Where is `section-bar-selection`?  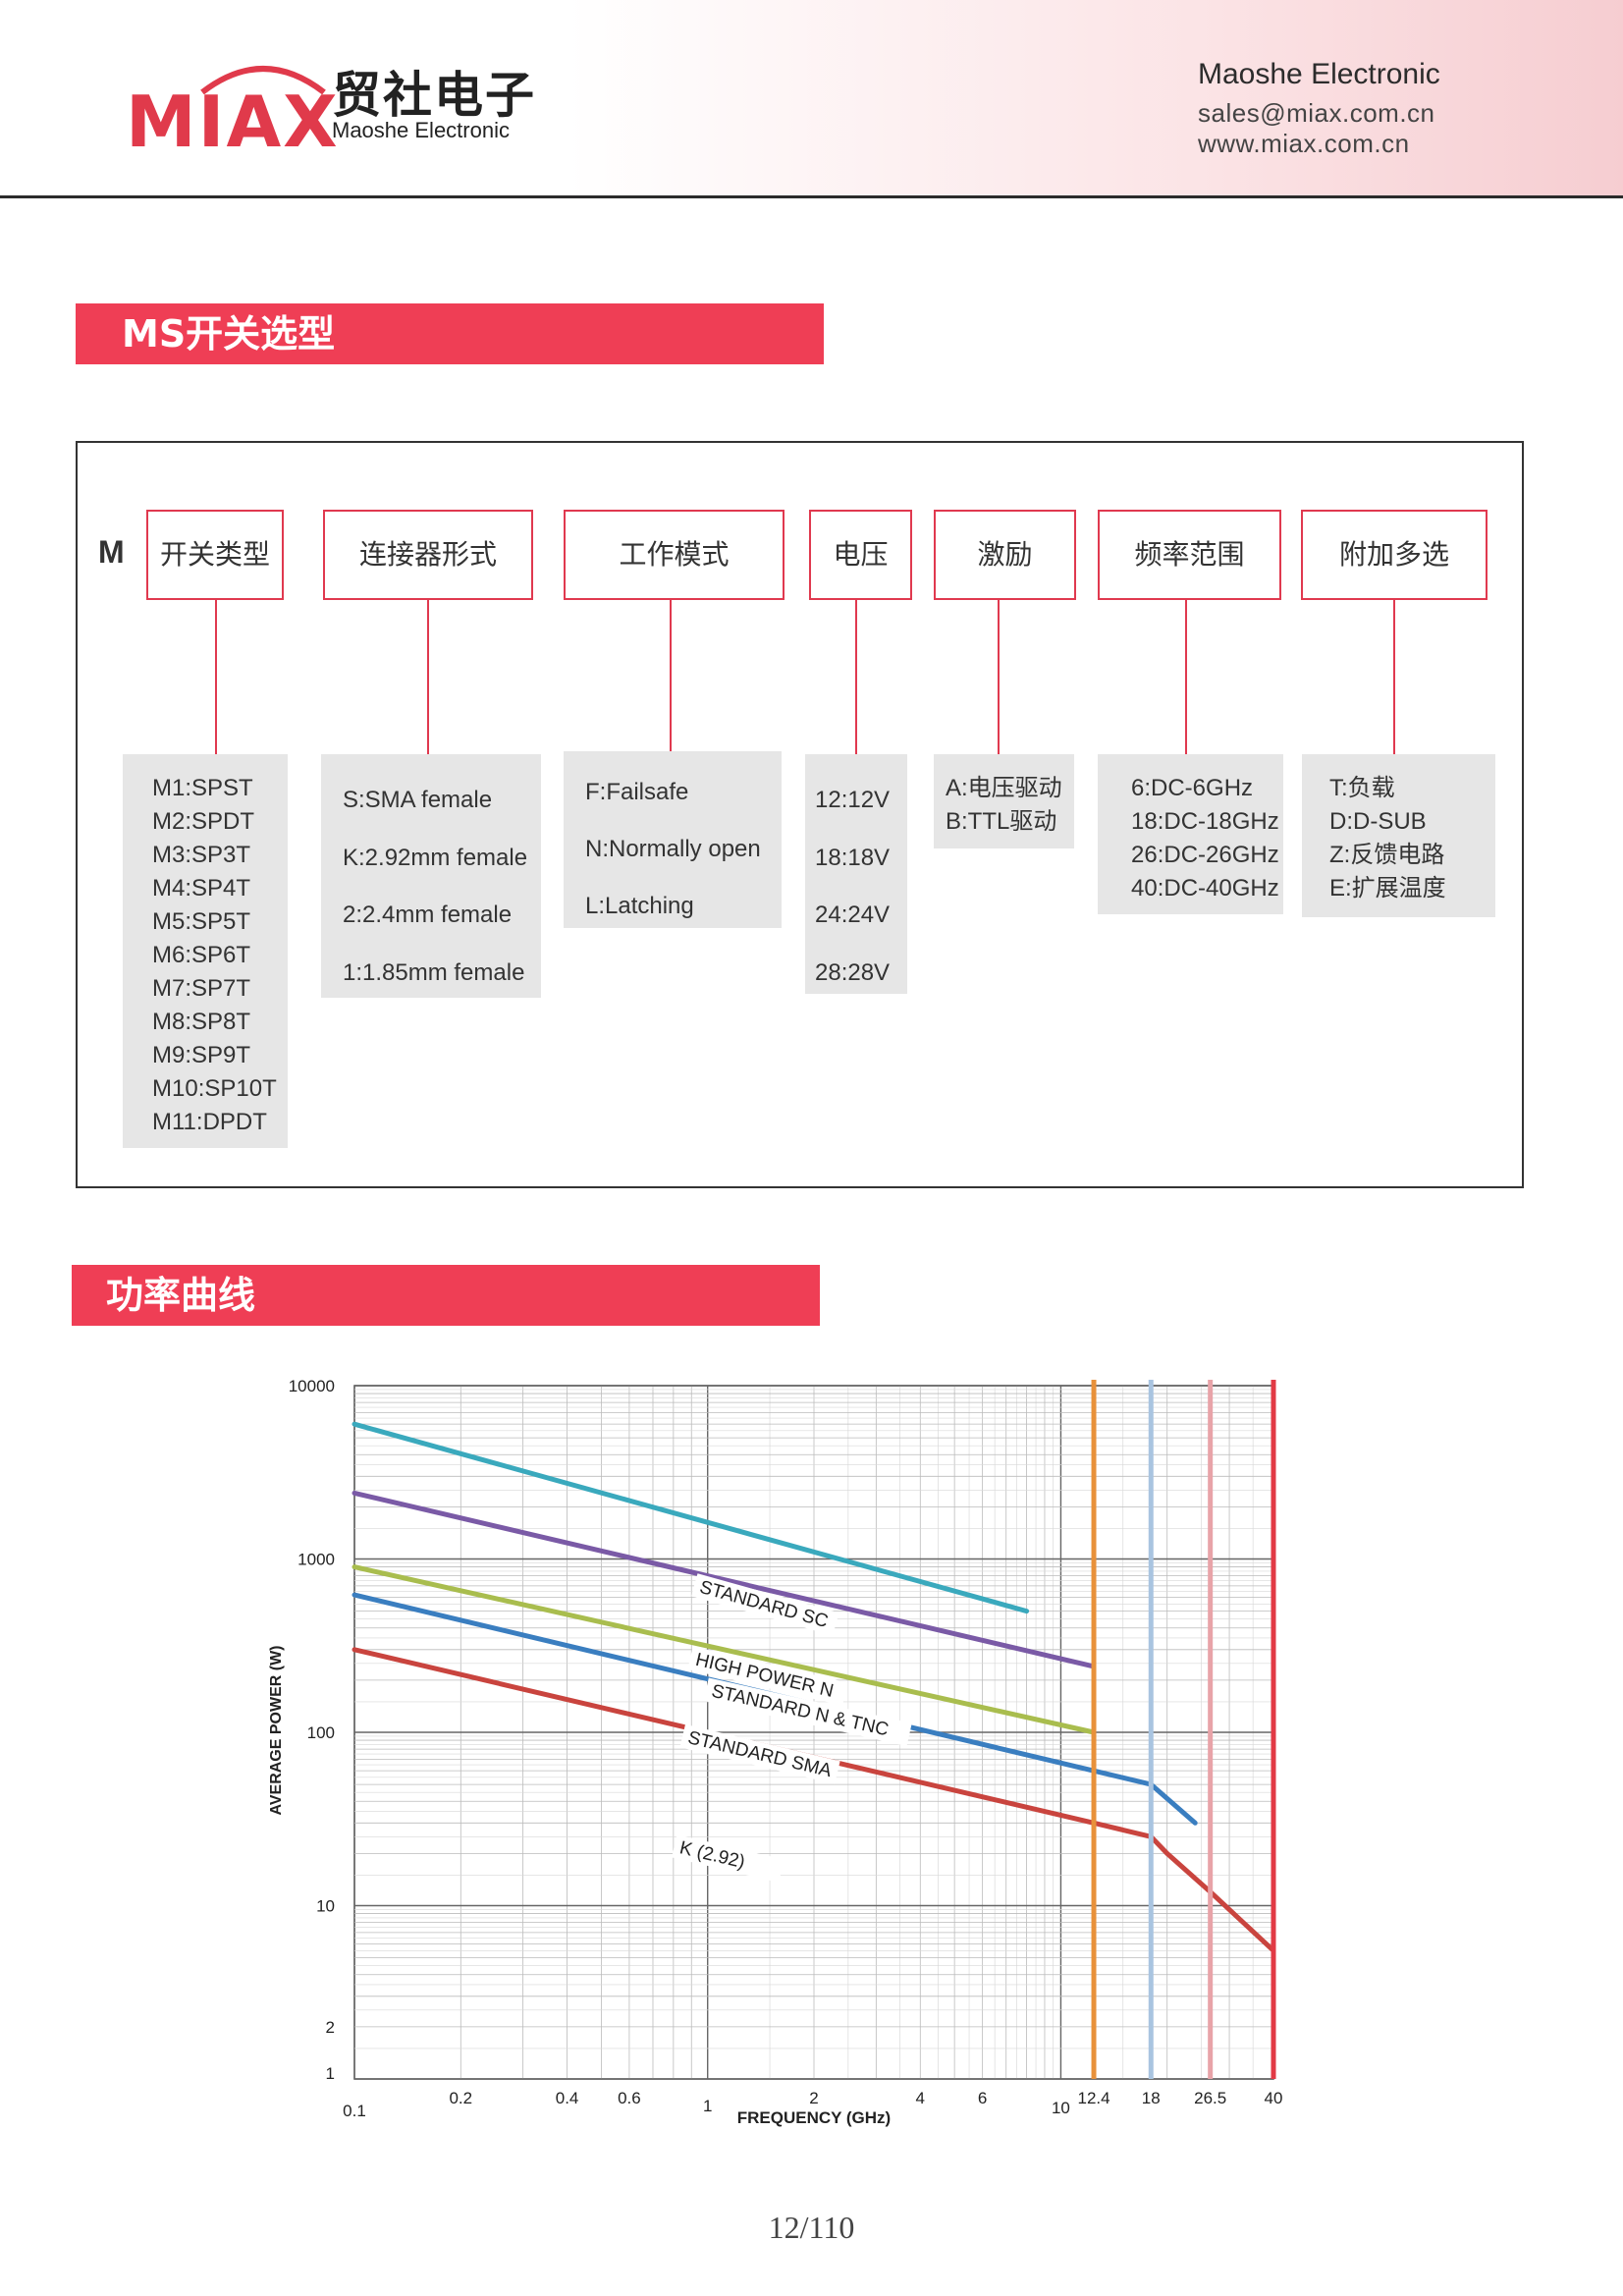
section-bar-selection is located at coordinates (450, 333).